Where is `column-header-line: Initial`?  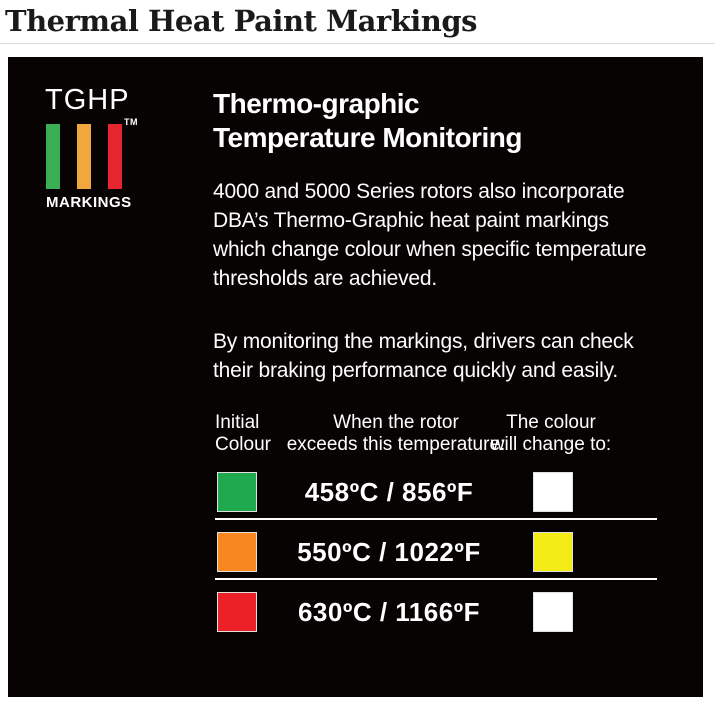
column-header-line: Initial is located at coordinates (237, 422).